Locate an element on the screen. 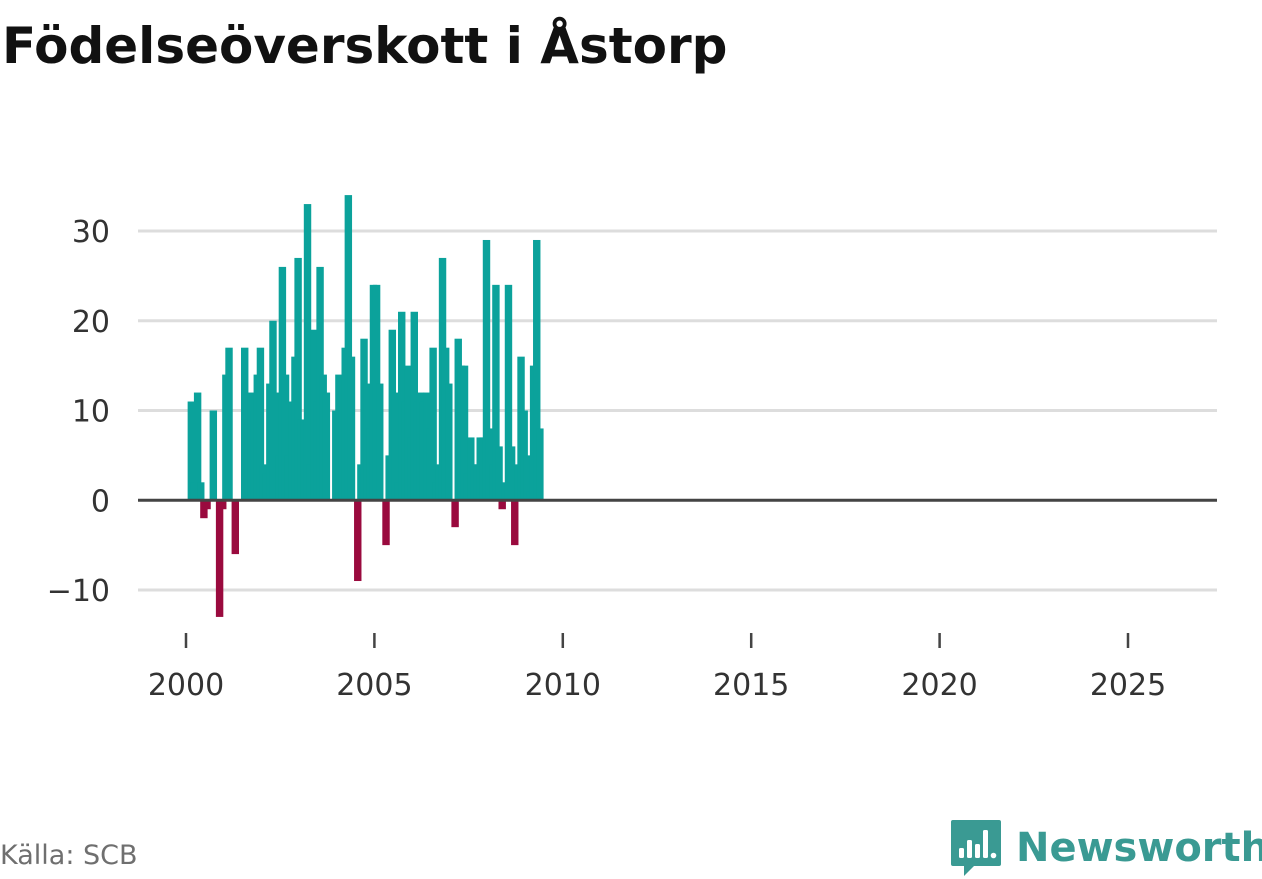 The width and height of the screenshot is (1262, 879). x-tick-label: 2020 is located at coordinates (939, 685).